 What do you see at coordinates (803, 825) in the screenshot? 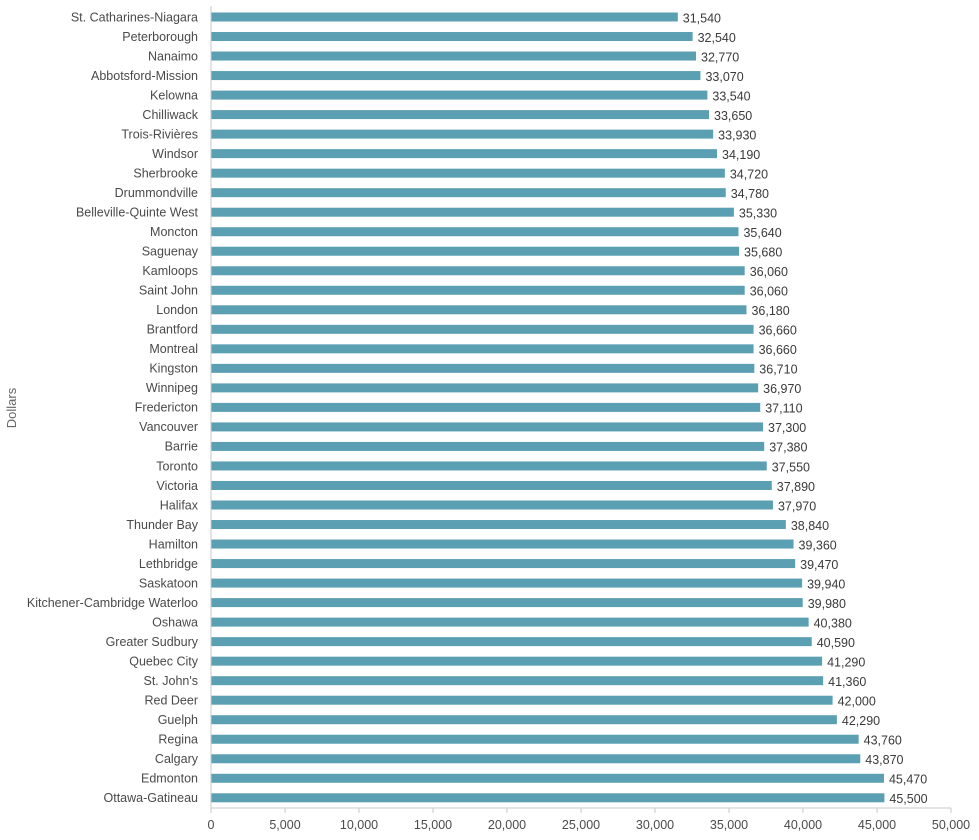
I see `x-tick-label: 40,000` at bounding box center [803, 825].